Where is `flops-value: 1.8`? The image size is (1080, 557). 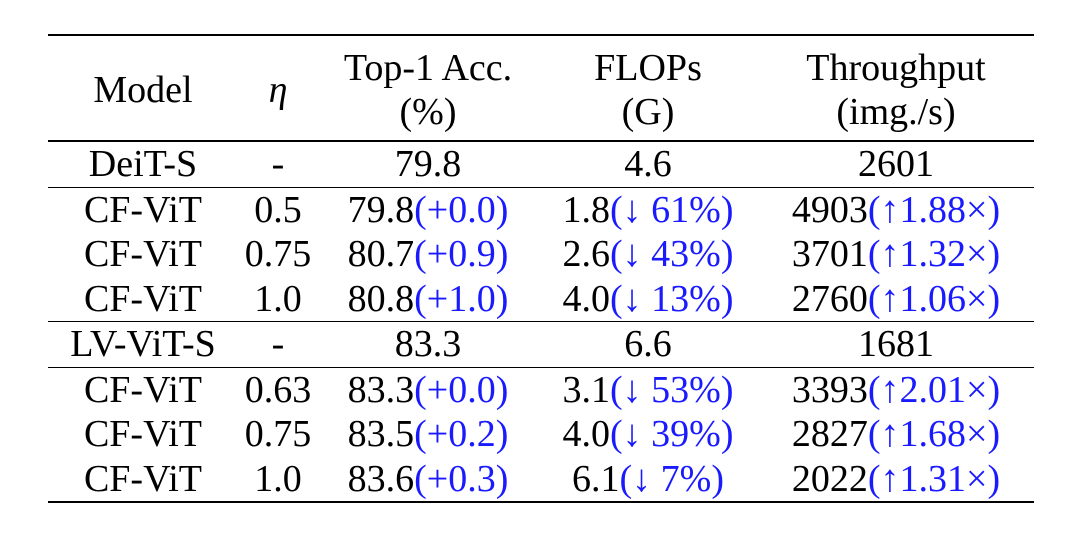 flops-value: 1.8 is located at coordinates (586, 209).